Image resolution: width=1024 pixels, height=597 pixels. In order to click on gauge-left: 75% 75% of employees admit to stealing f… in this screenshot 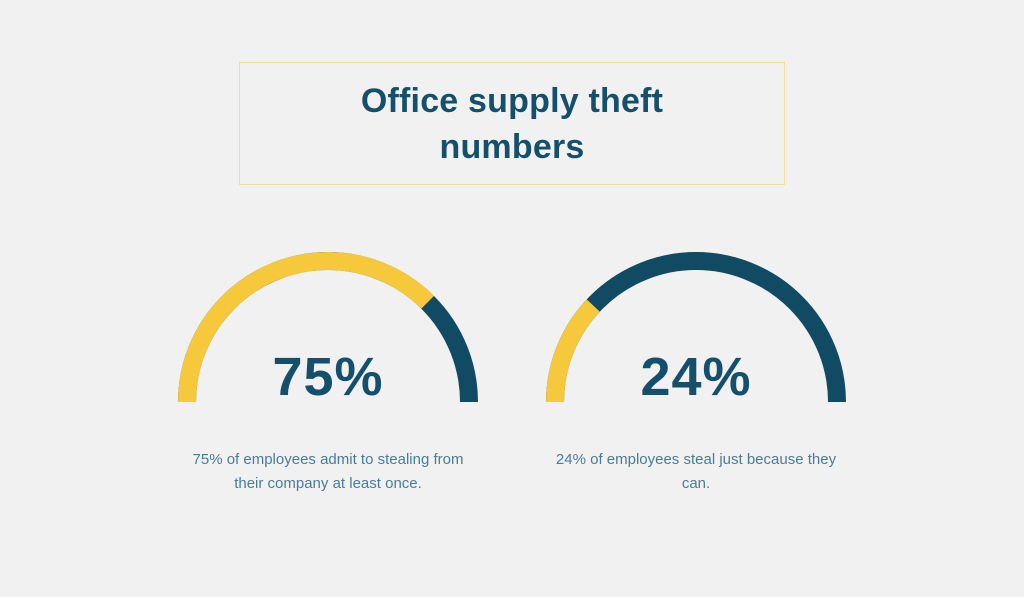, I will do `click(328, 374)`.